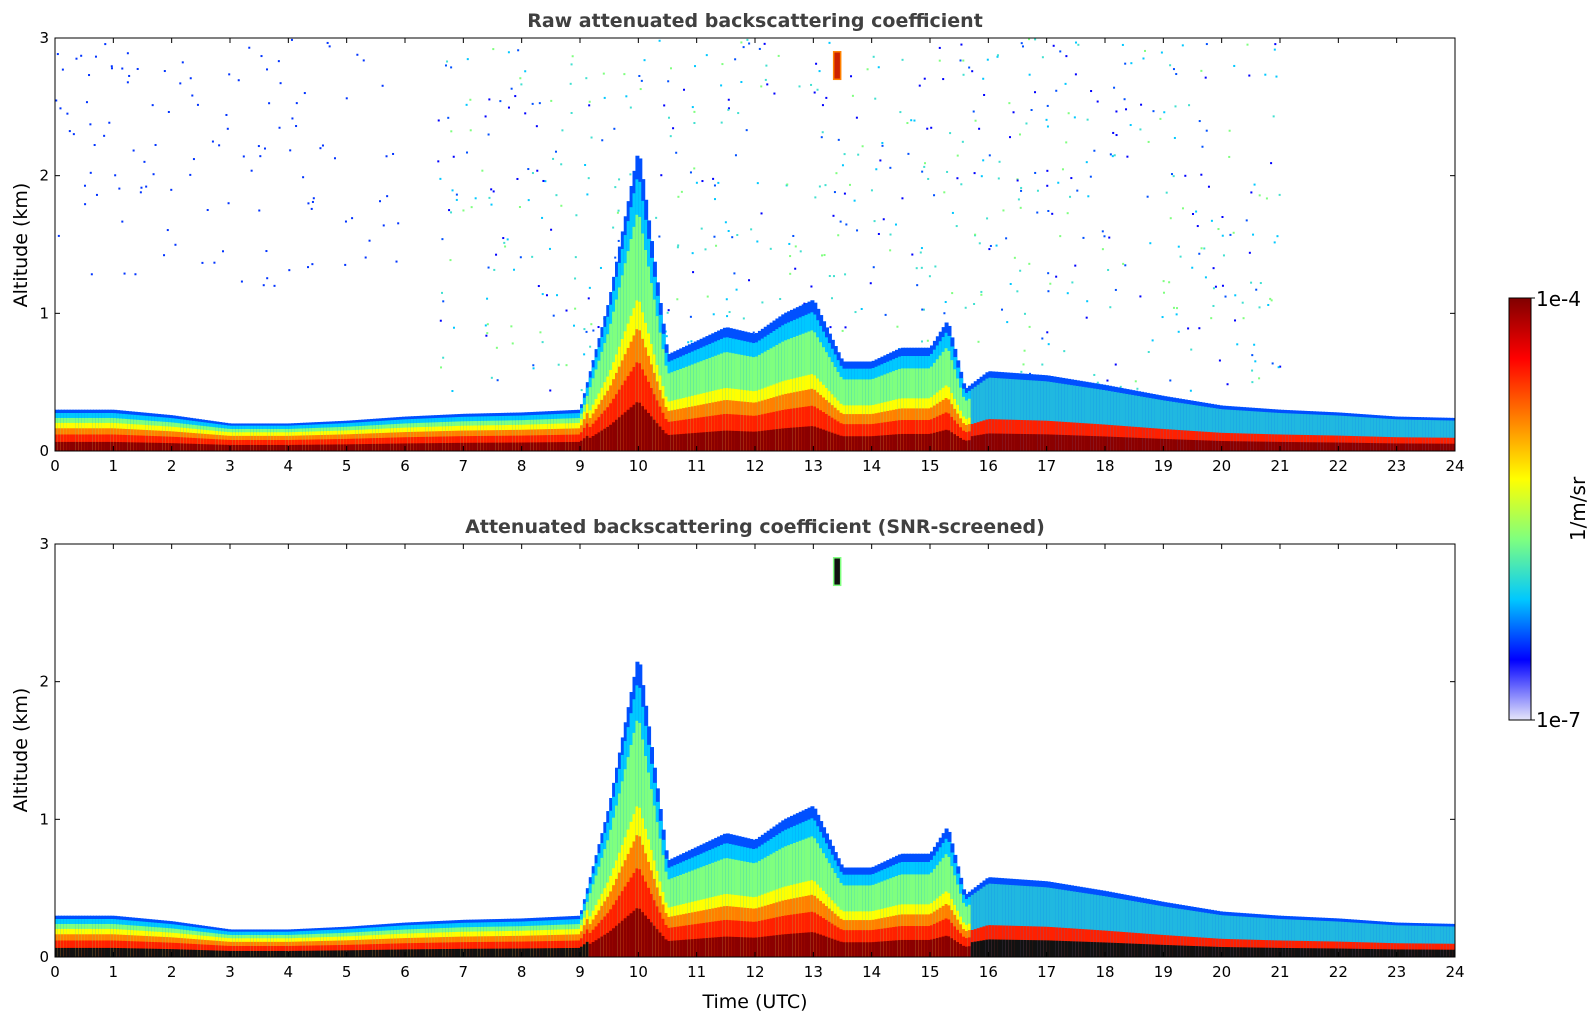 The width and height of the screenshot is (1595, 1020). Describe the element at coordinates (21, 245) in the screenshot. I see `raw-y-axis-label: Altitude (km)` at that location.